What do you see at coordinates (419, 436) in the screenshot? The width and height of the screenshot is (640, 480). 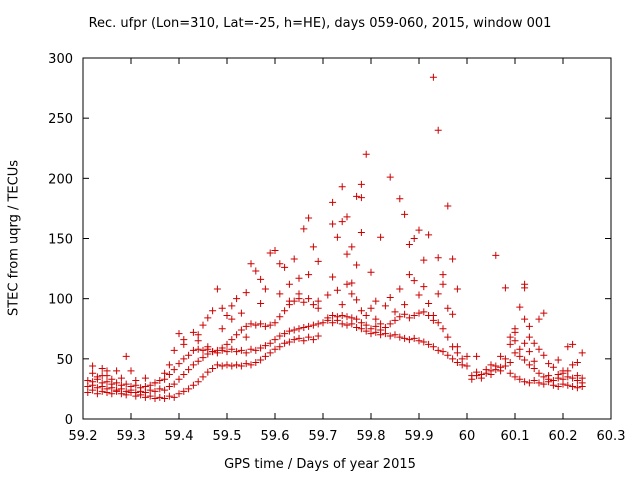 I see `x-tick-label: 59.9` at bounding box center [419, 436].